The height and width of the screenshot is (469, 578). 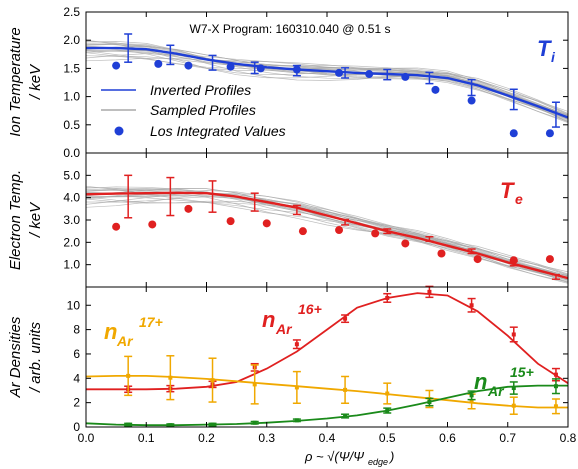 I want to click on te-tag-sub: e, so click(x=519, y=199).